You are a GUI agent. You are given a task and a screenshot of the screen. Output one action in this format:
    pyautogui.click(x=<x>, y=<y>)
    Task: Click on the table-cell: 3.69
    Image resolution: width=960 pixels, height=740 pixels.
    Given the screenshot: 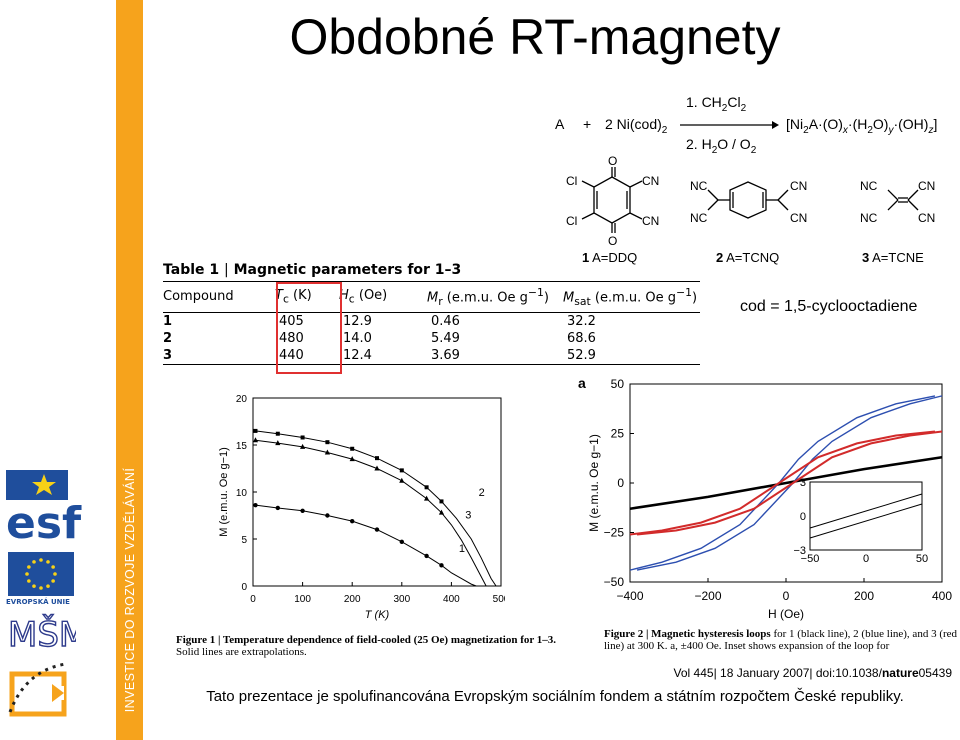 What is the action you would take?
    pyautogui.click(x=445, y=355)
    